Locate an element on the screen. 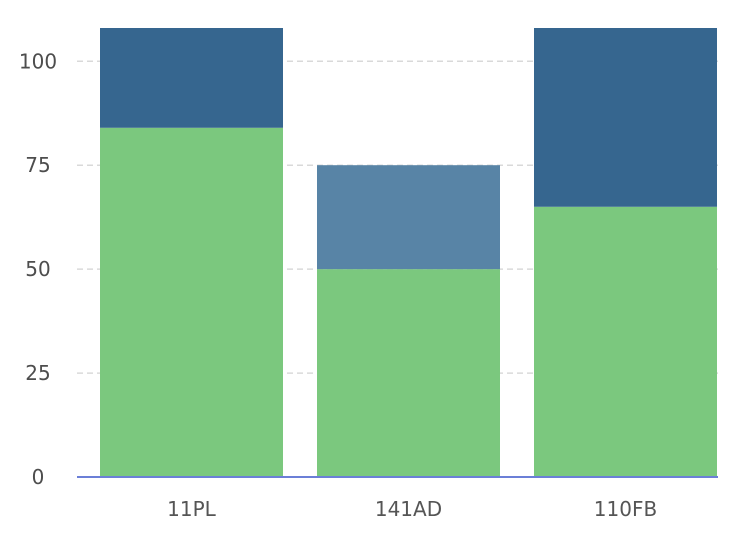 This screenshot has width=746, height=536. y-tick-label: 25 is located at coordinates (37, 373).